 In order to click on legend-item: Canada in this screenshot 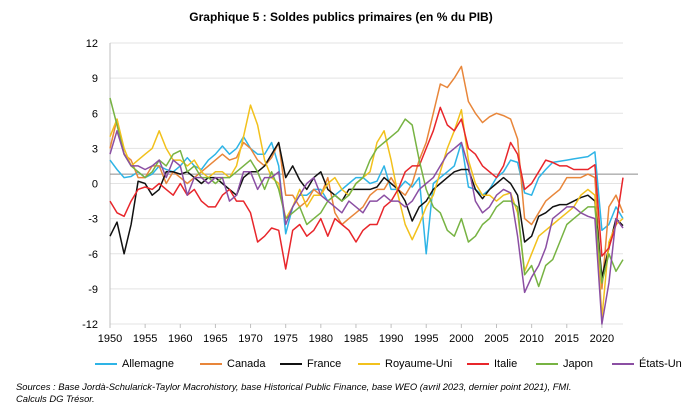, I will do `click(233, 364)`.